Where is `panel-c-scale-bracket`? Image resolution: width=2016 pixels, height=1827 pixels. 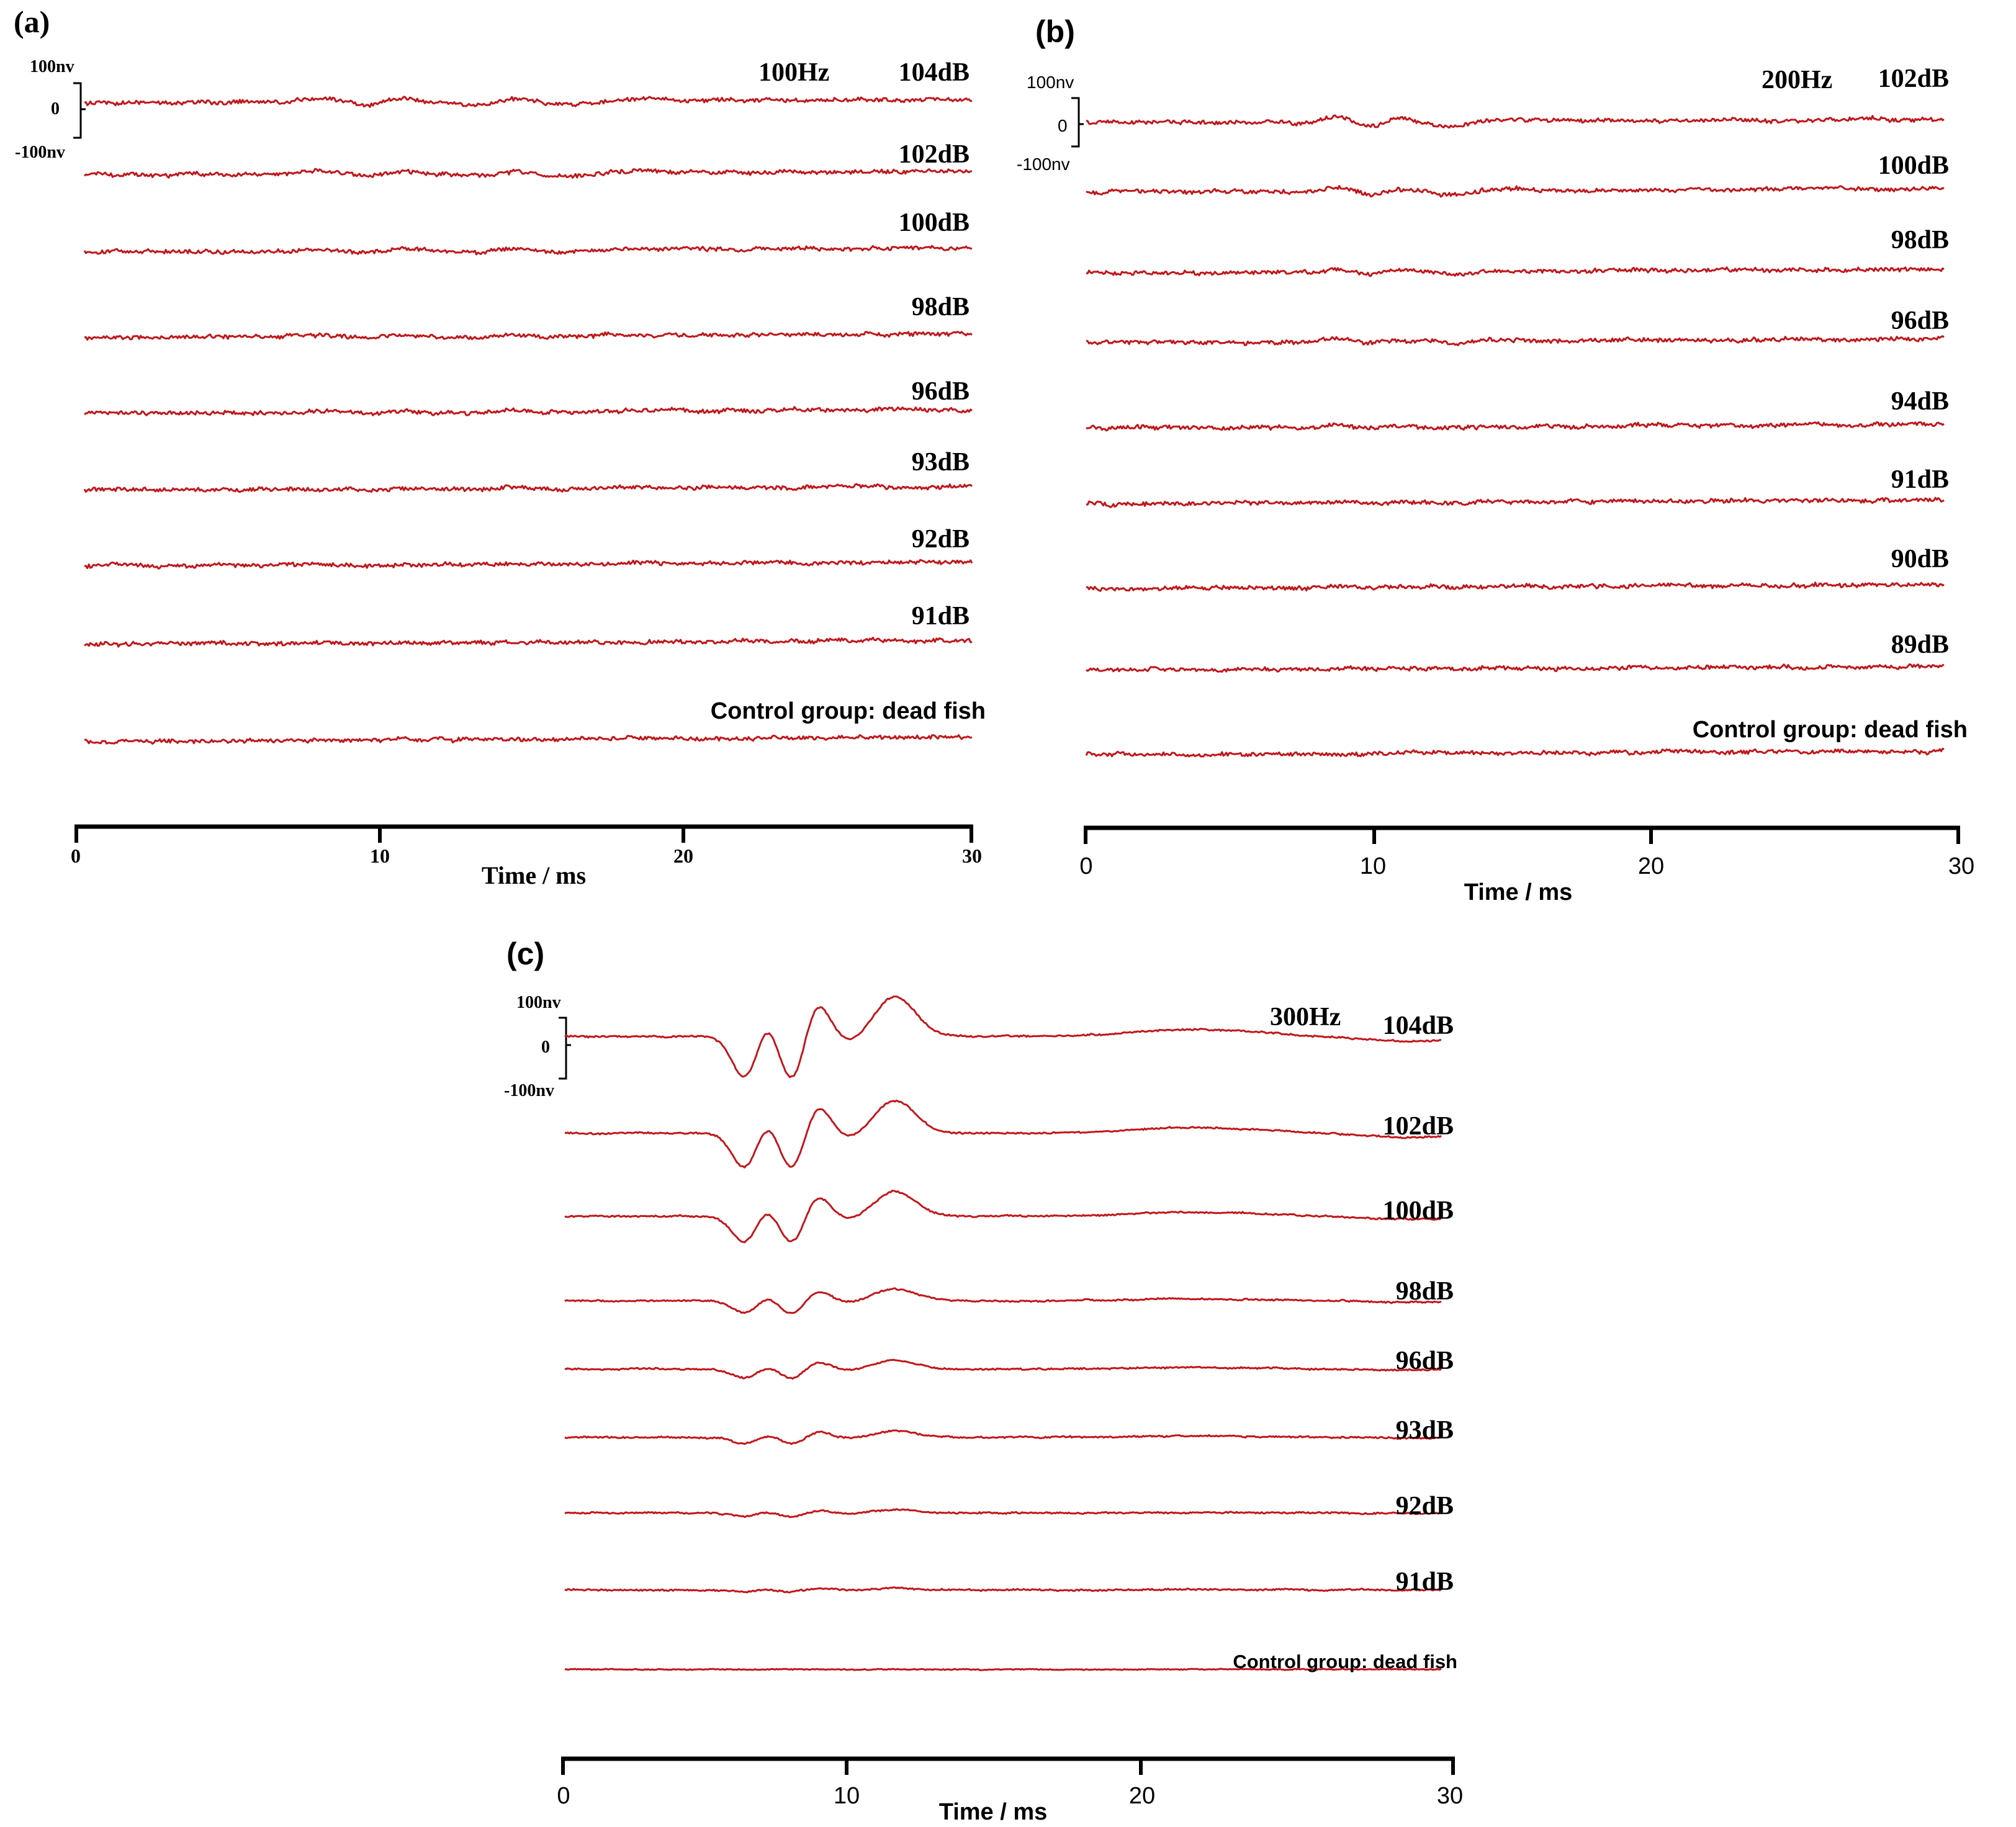 panel-c-scale-bracket is located at coordinates (565, 1048).